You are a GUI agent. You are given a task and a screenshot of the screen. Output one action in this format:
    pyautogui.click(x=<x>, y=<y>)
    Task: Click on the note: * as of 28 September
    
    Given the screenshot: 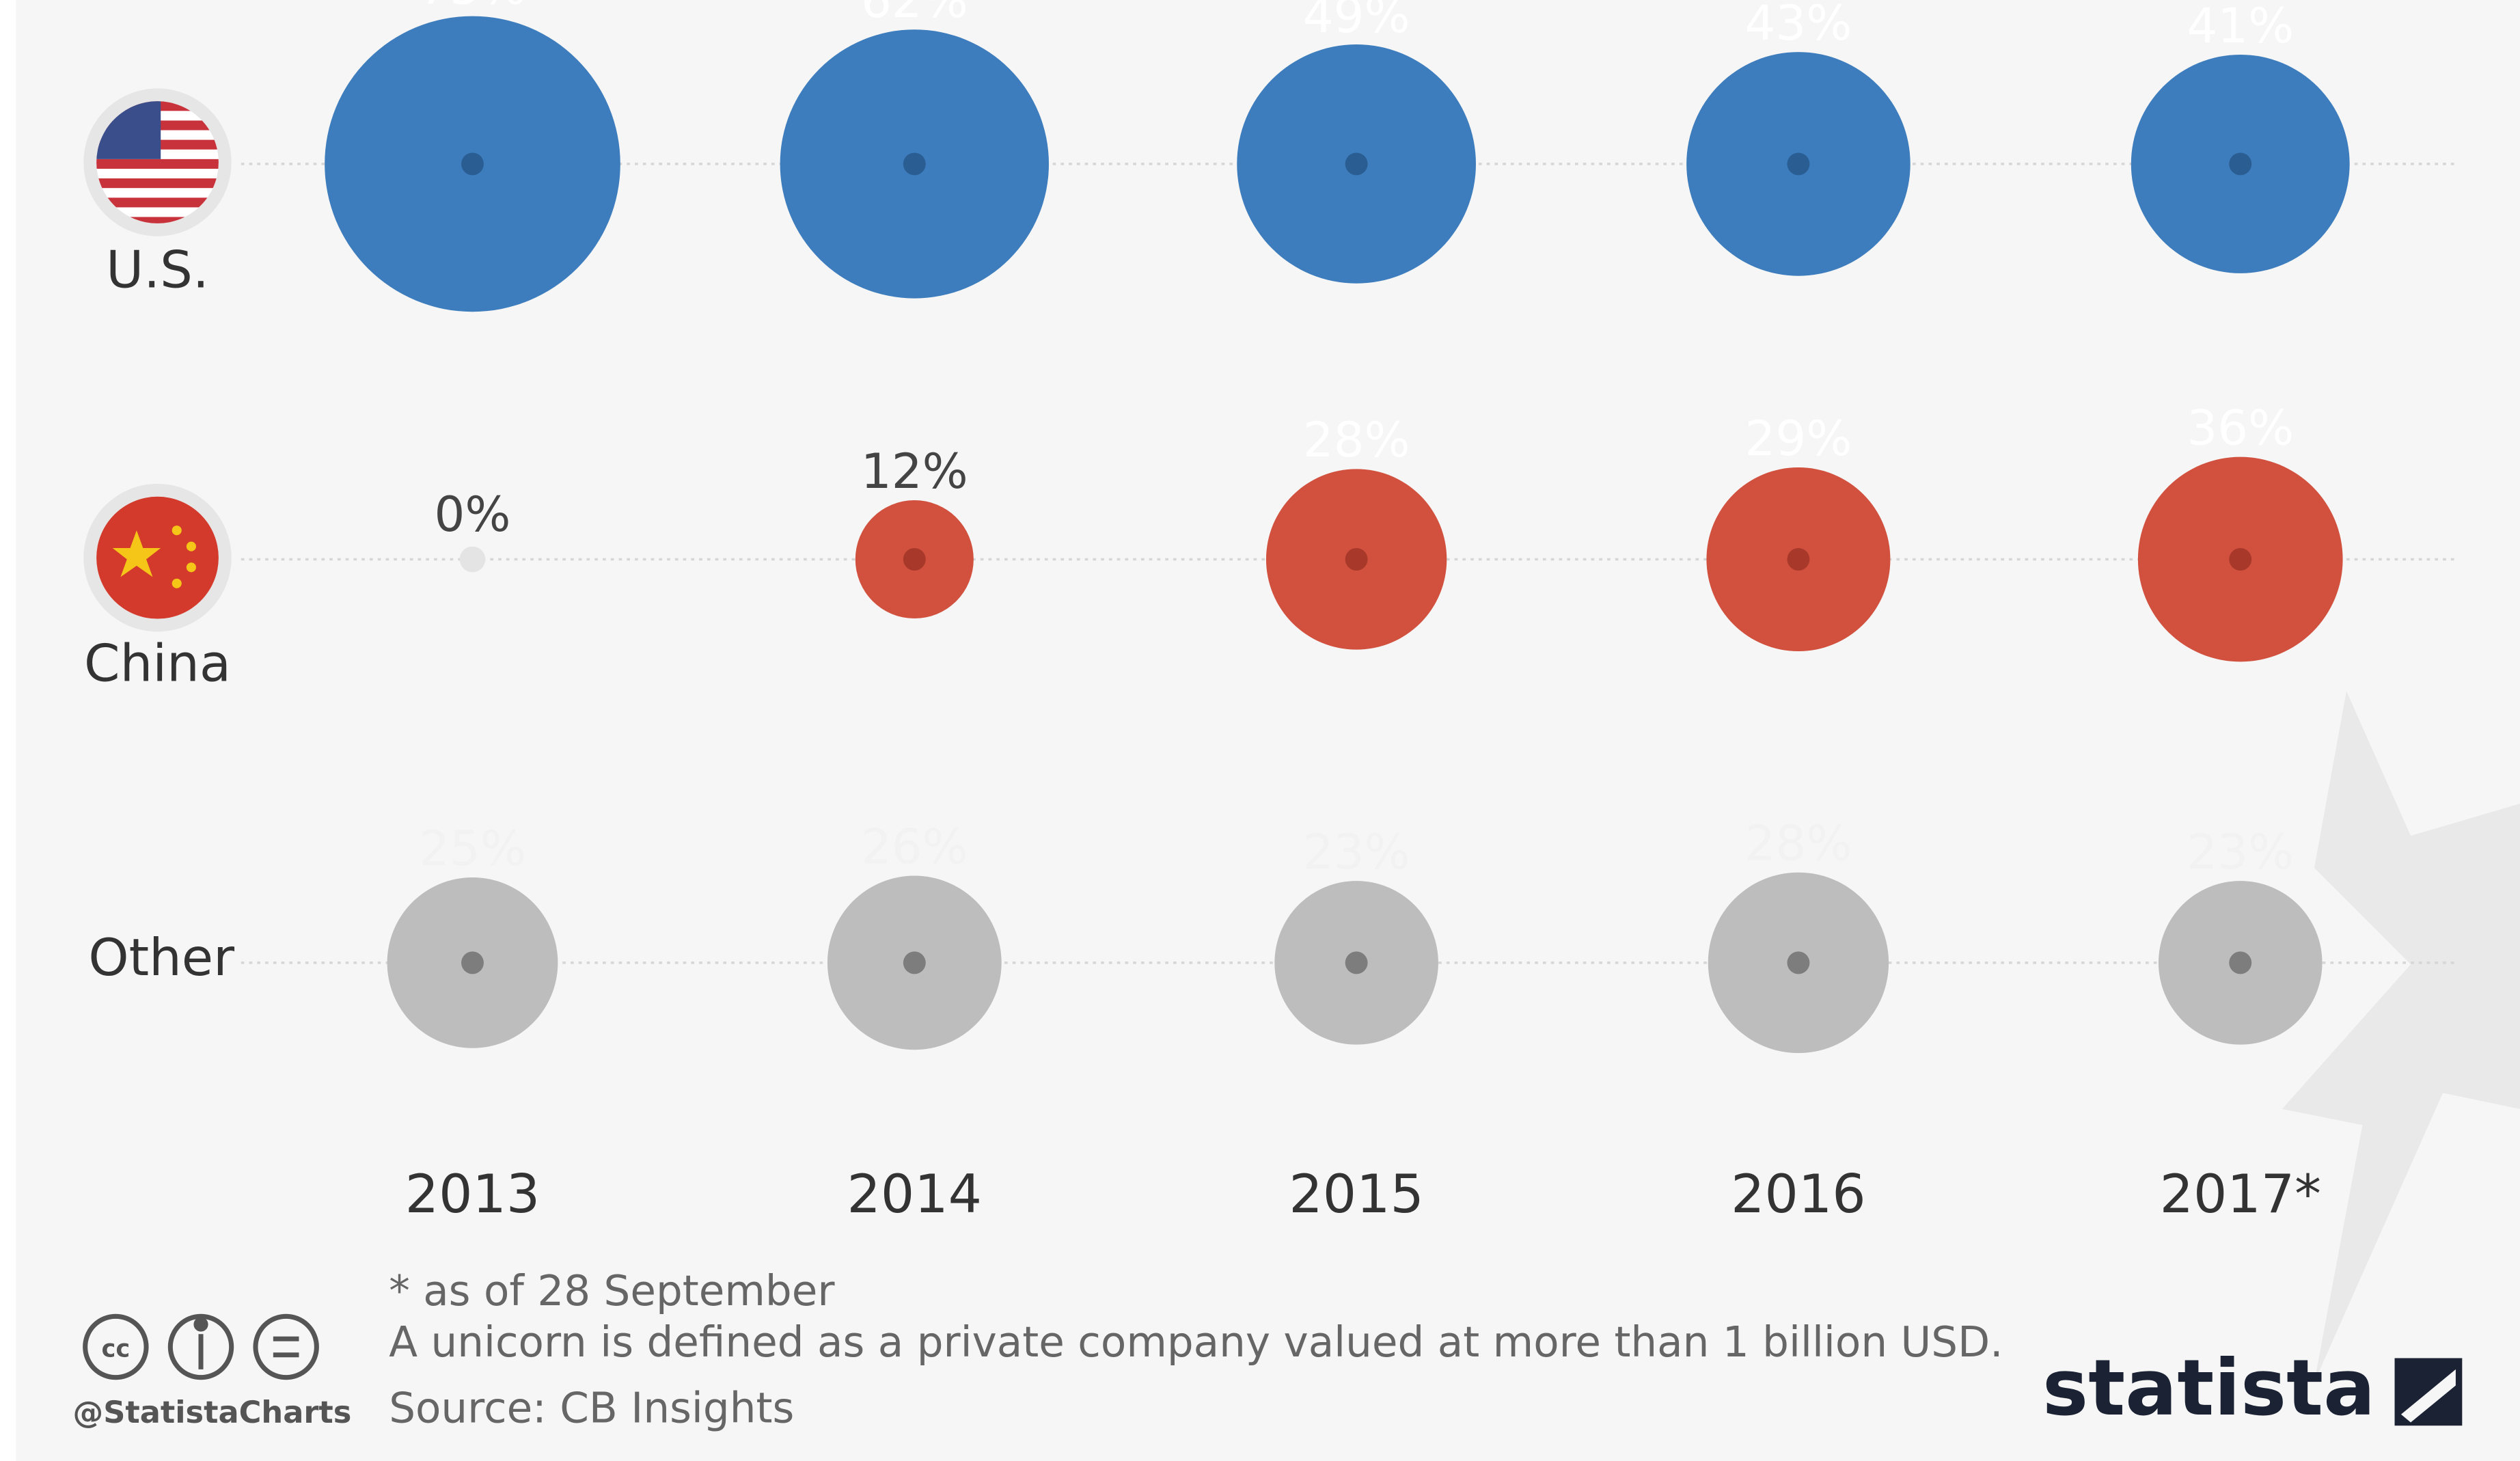 What is the action you would take?
    pyautogui.click(x=612, y=1291)
    